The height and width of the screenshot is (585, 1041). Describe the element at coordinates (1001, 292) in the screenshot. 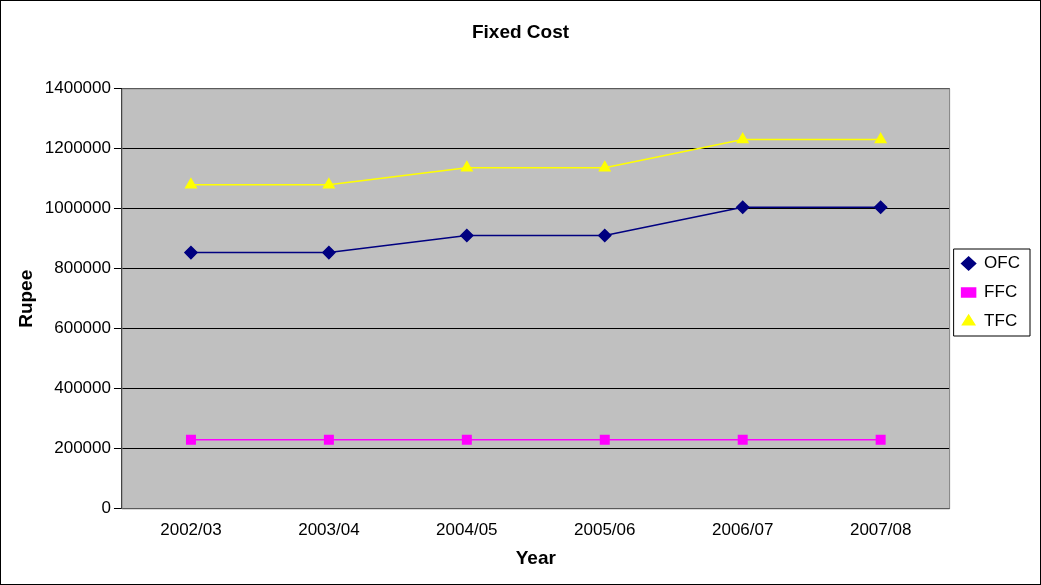

I see `legend-label: FFC` at that location.